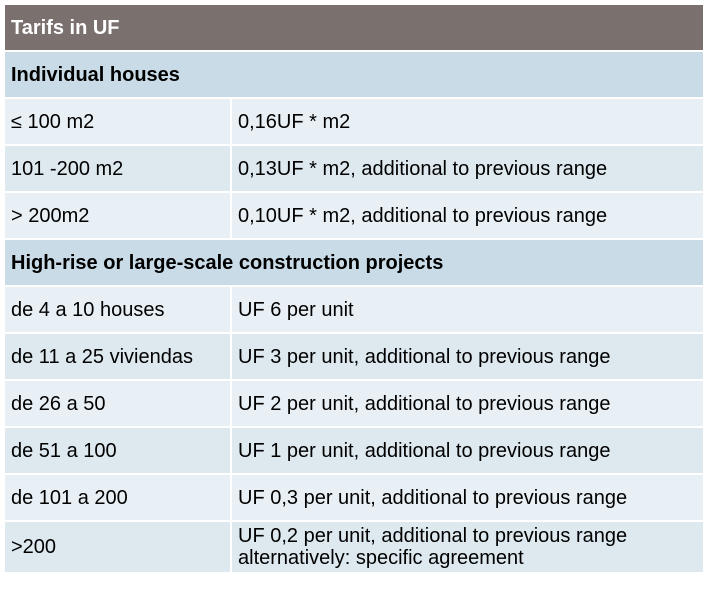  Describe the element at coordinates (467, 309) in the screenshot. I see `tariff-cell: UF 6 per unit` at that location.